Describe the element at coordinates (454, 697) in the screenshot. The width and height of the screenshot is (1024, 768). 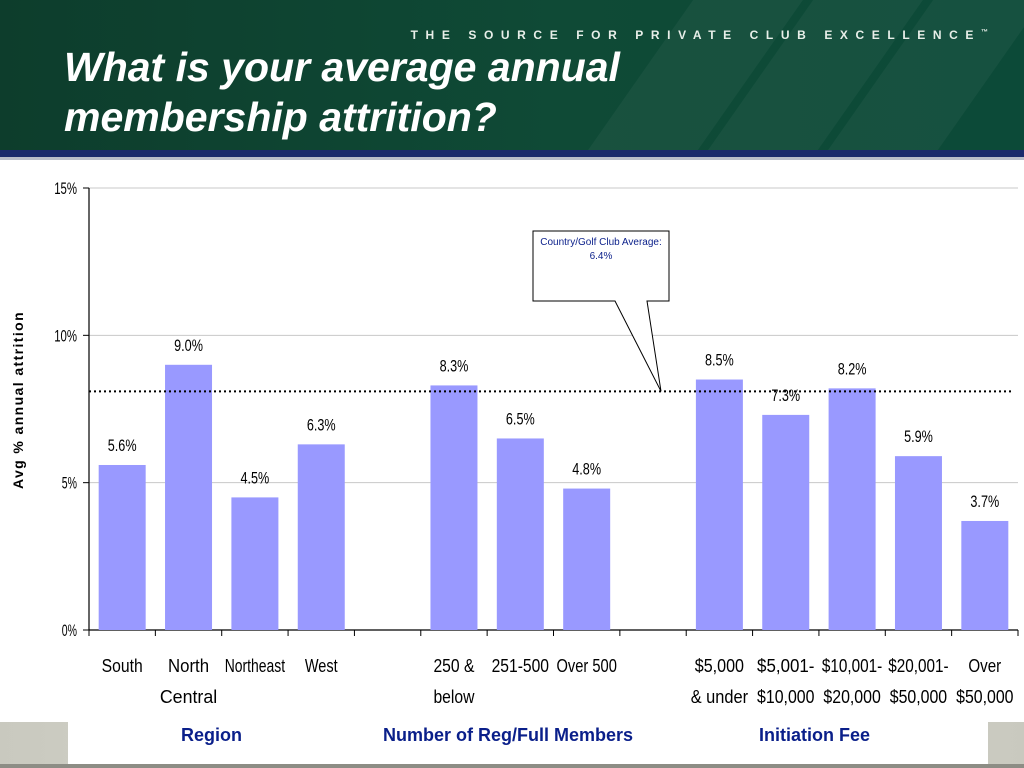
I see `x-tick-label: below` at that location.